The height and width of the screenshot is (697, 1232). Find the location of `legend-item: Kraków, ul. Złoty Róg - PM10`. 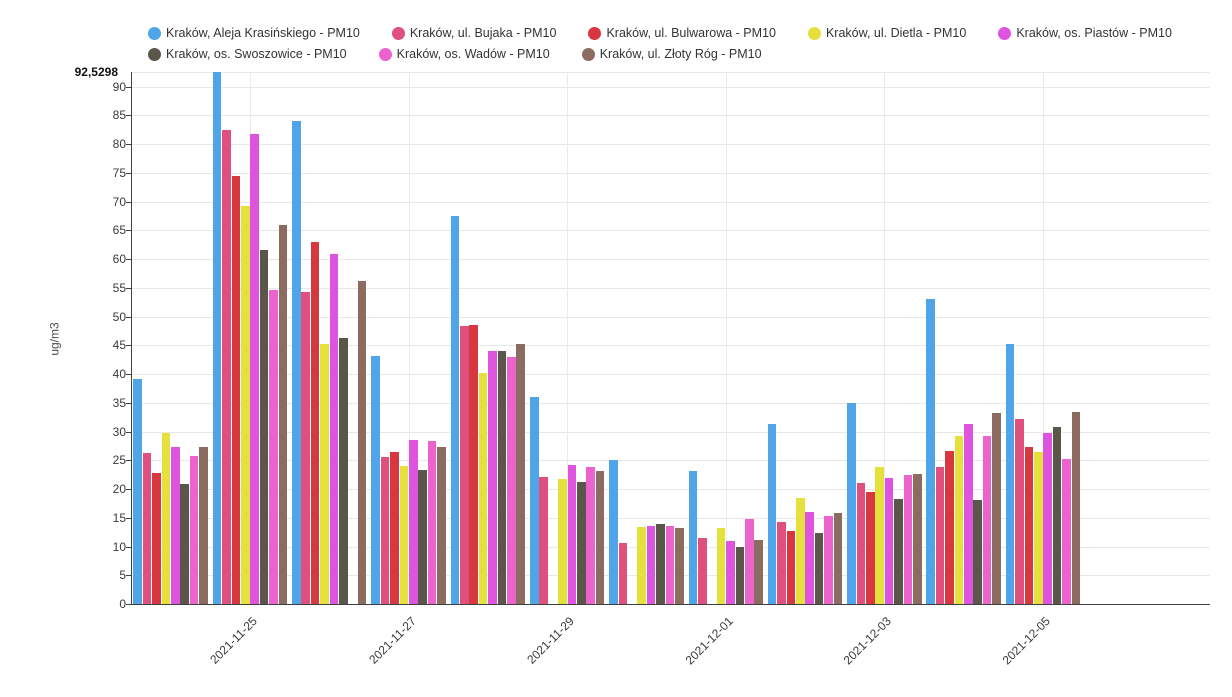

legend-item: Kraków, ul. Złoty Róg - PM10 is located at coordinates (671, 54).